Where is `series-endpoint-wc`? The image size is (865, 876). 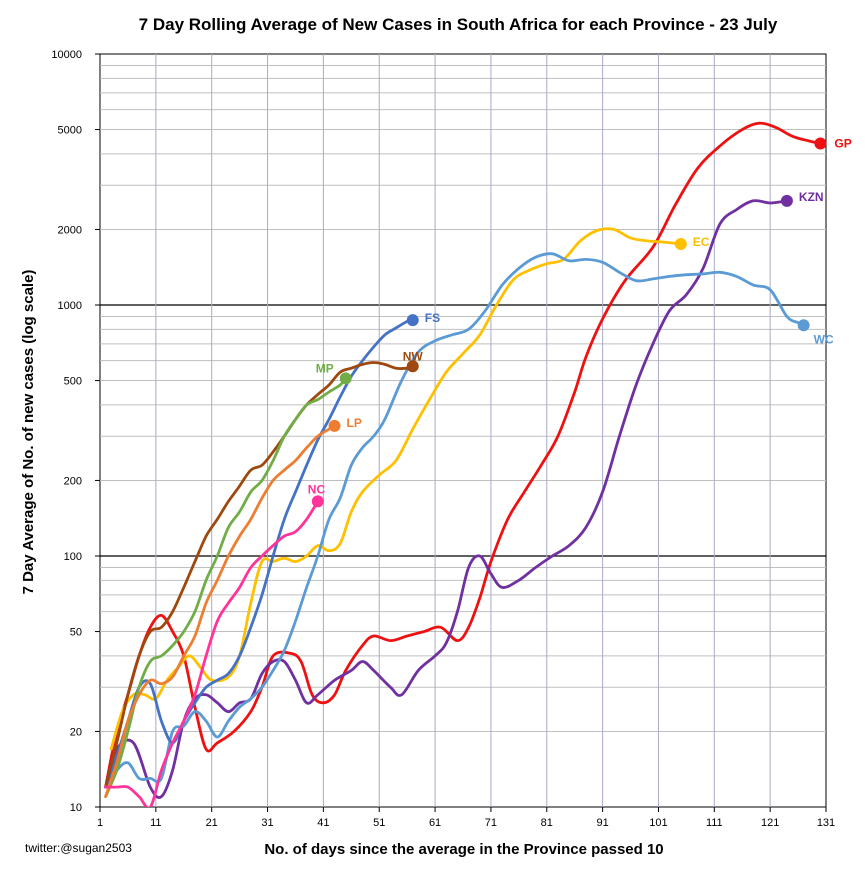 series-endpoint-wc is located at coordinates (803, 325).